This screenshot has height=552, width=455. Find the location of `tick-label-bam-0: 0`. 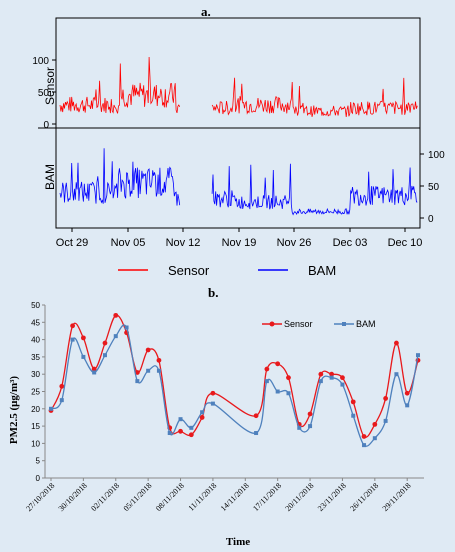

tick-label-bam-0: 0 is located at coordinates (431, 219).